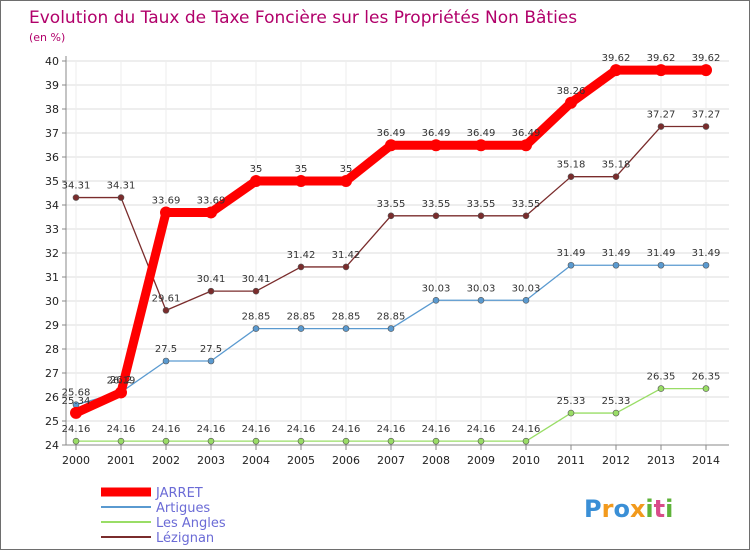 This screenshot has width=750, height=551. Describe the element at coordinates (661, 377) in the screenshot. I see `data-label: 26.35` at that location.